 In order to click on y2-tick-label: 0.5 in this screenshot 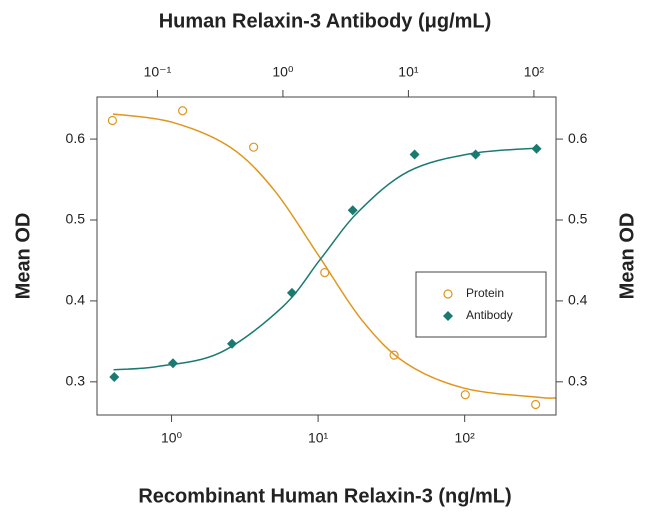, I will do `click(578, 219)`.